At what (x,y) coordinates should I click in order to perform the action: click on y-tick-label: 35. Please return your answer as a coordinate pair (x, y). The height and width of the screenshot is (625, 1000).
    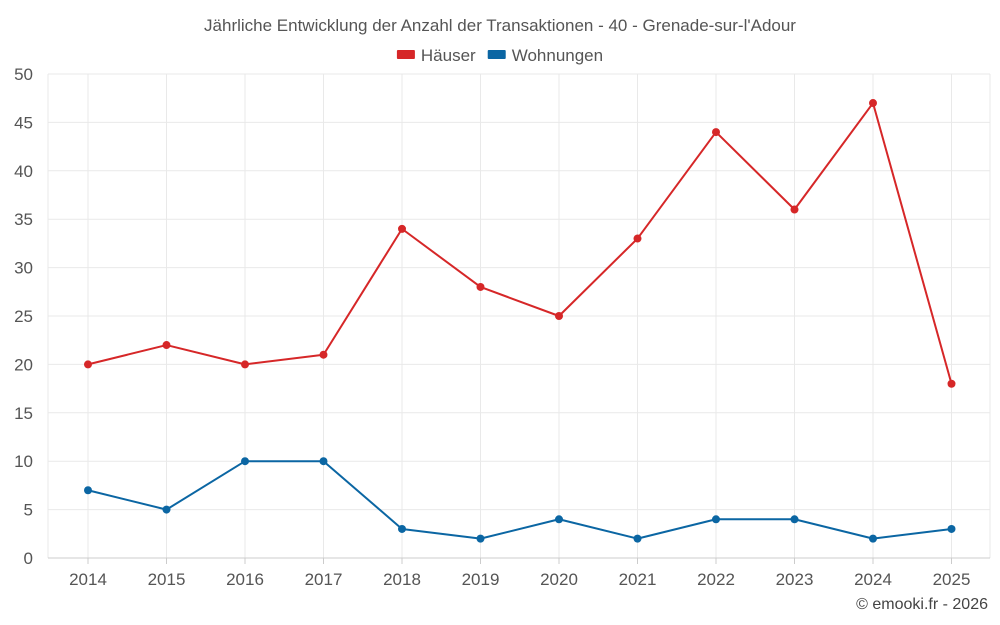
    Looking at the image, I should click on (23, 219).